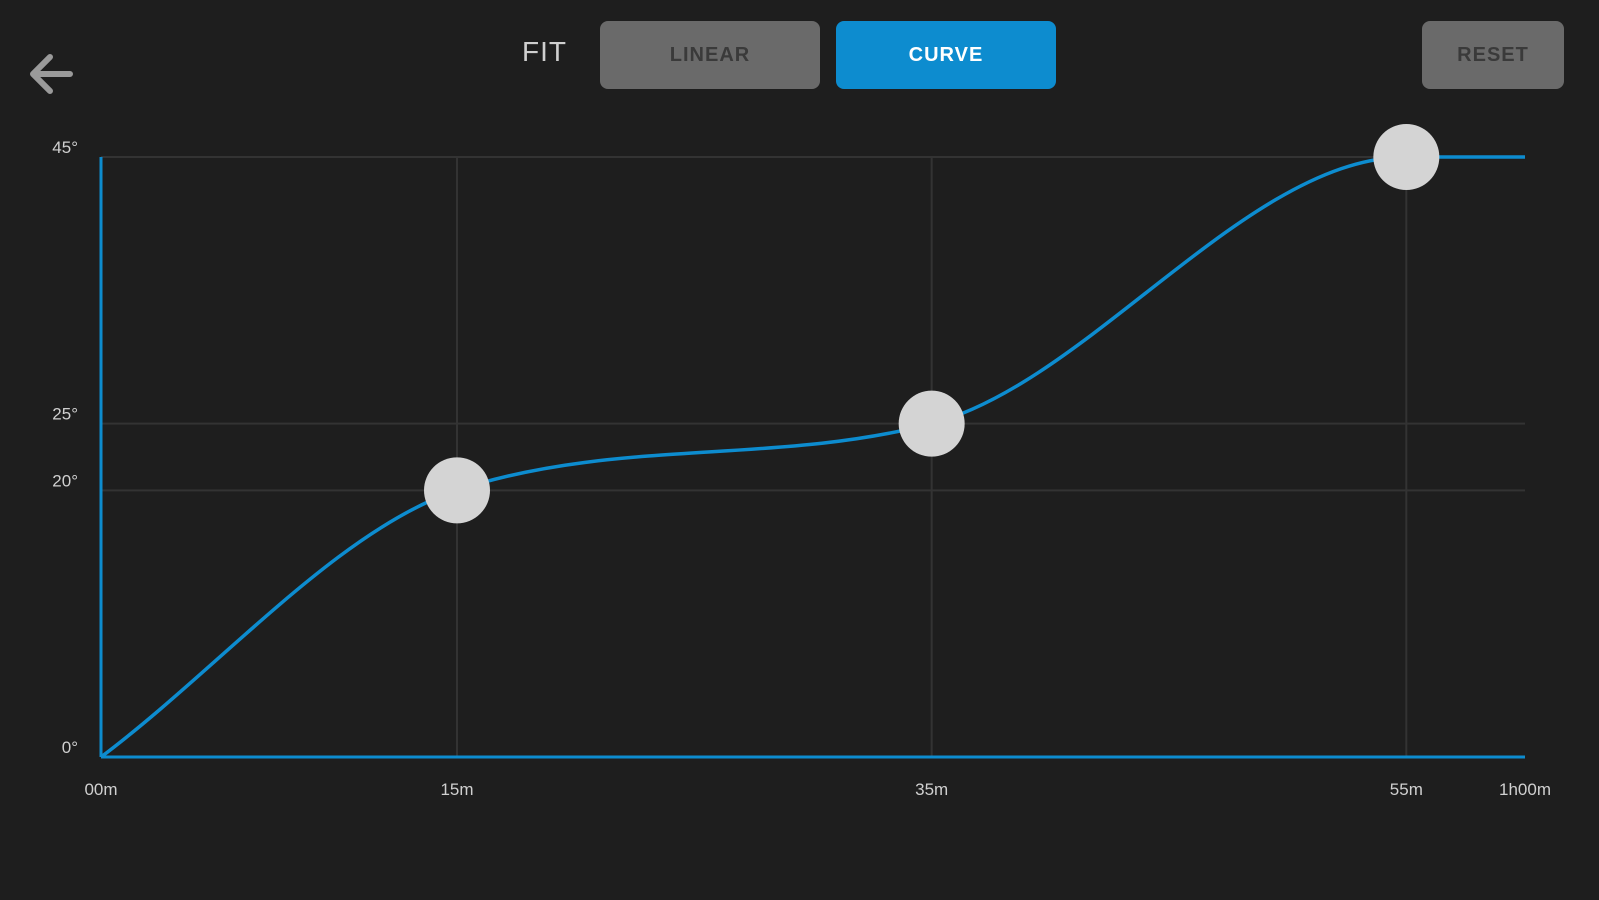 The height and width of the screenshot is (900, 1599). I want to click on arrow-left-icon, so click(51, 74).